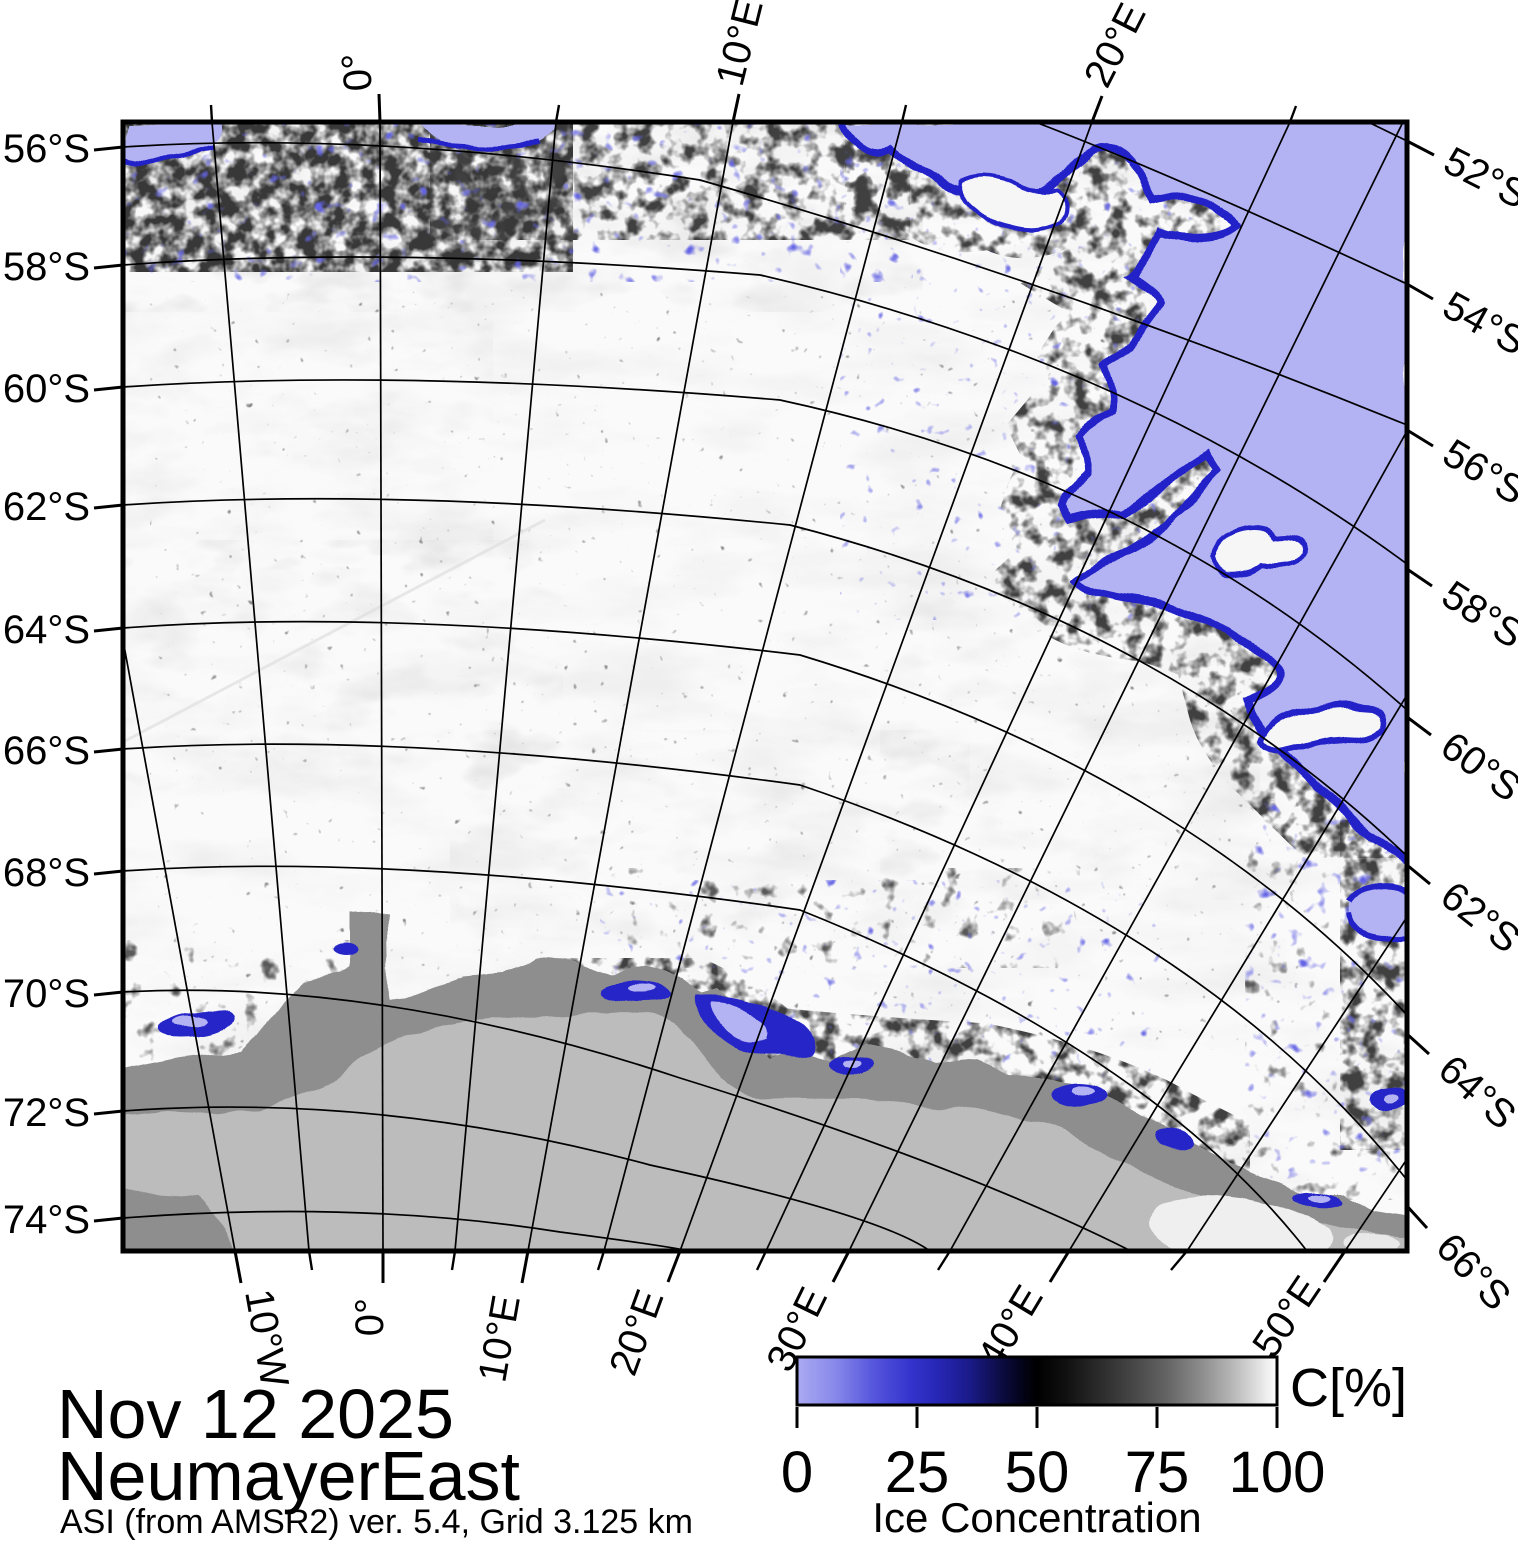  What do you see at coordinates (1477, 323) in the screenshot?
I see `lat-label: 54°S` at bounding box center [1477, 323].